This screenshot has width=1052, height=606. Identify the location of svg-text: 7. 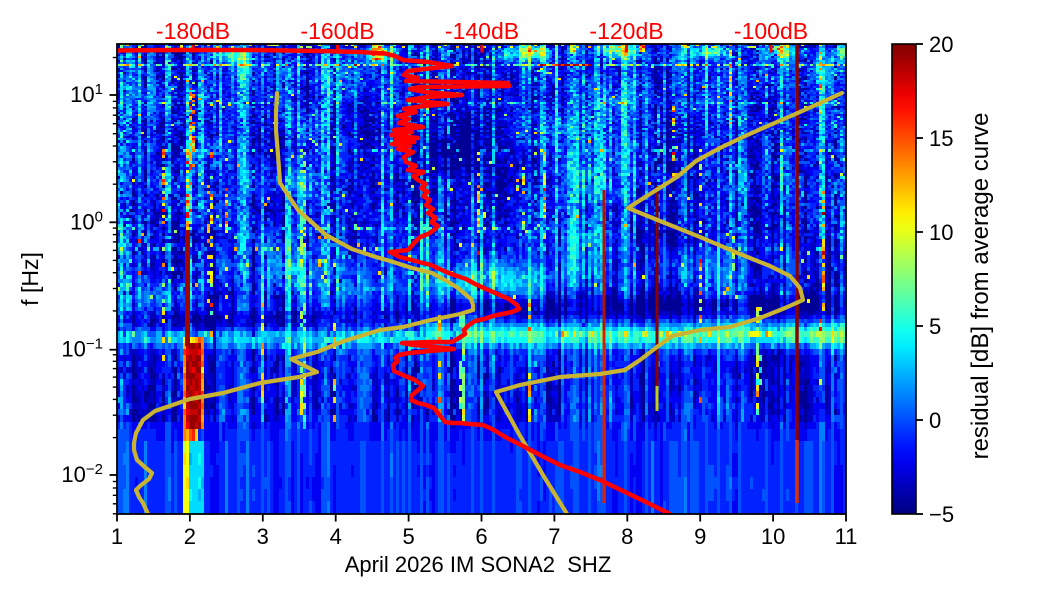
(554, 536).